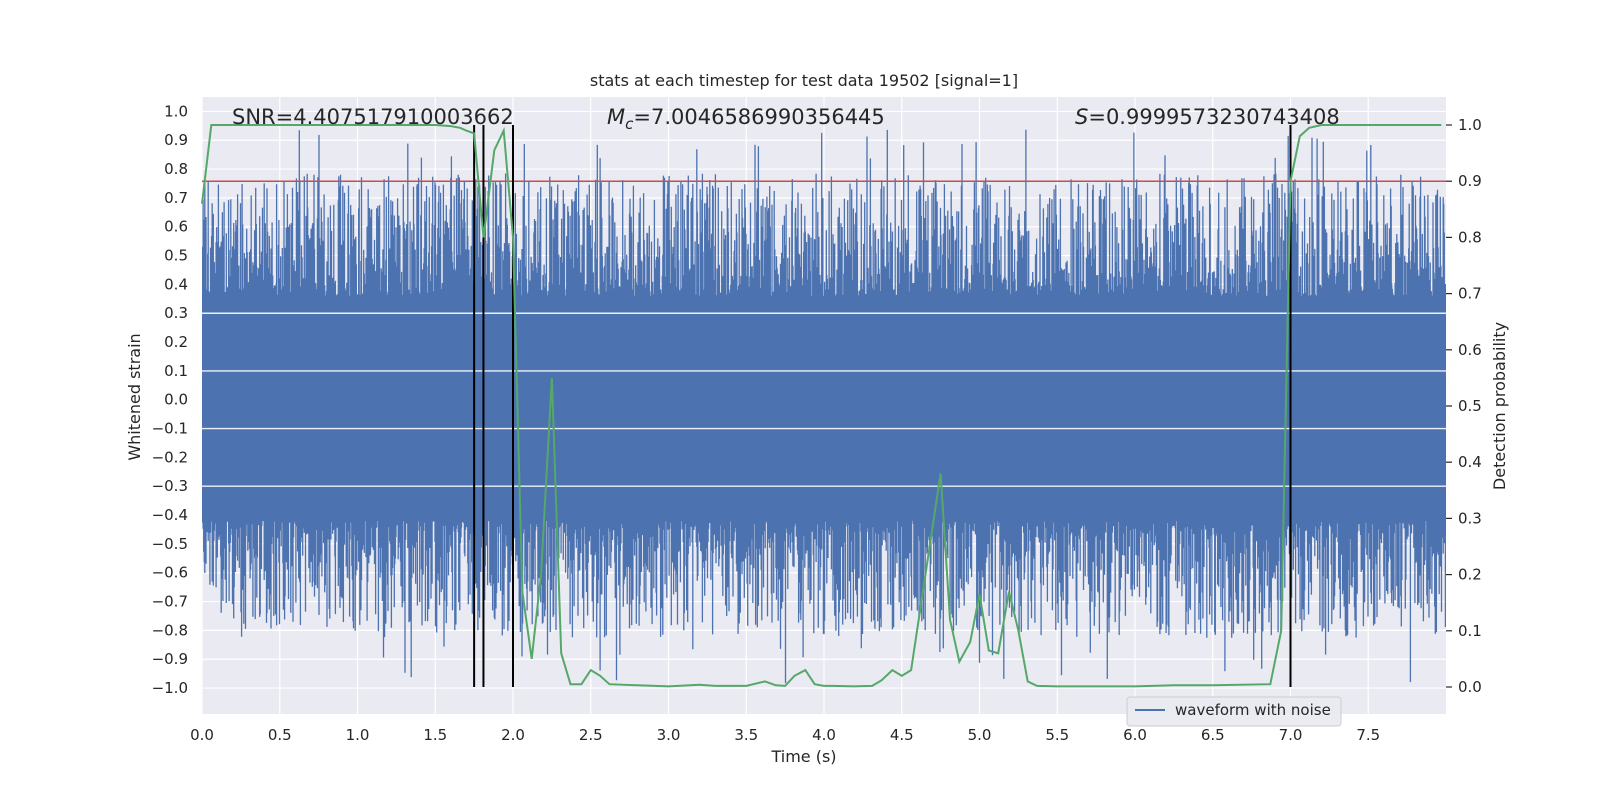 The width and height of the screenshot is (1600, 800). What do you see at coordinates (176, 256) in the screenshot?
I see `y-left-tick-label: 0.5` at bounding box center [176, 256].